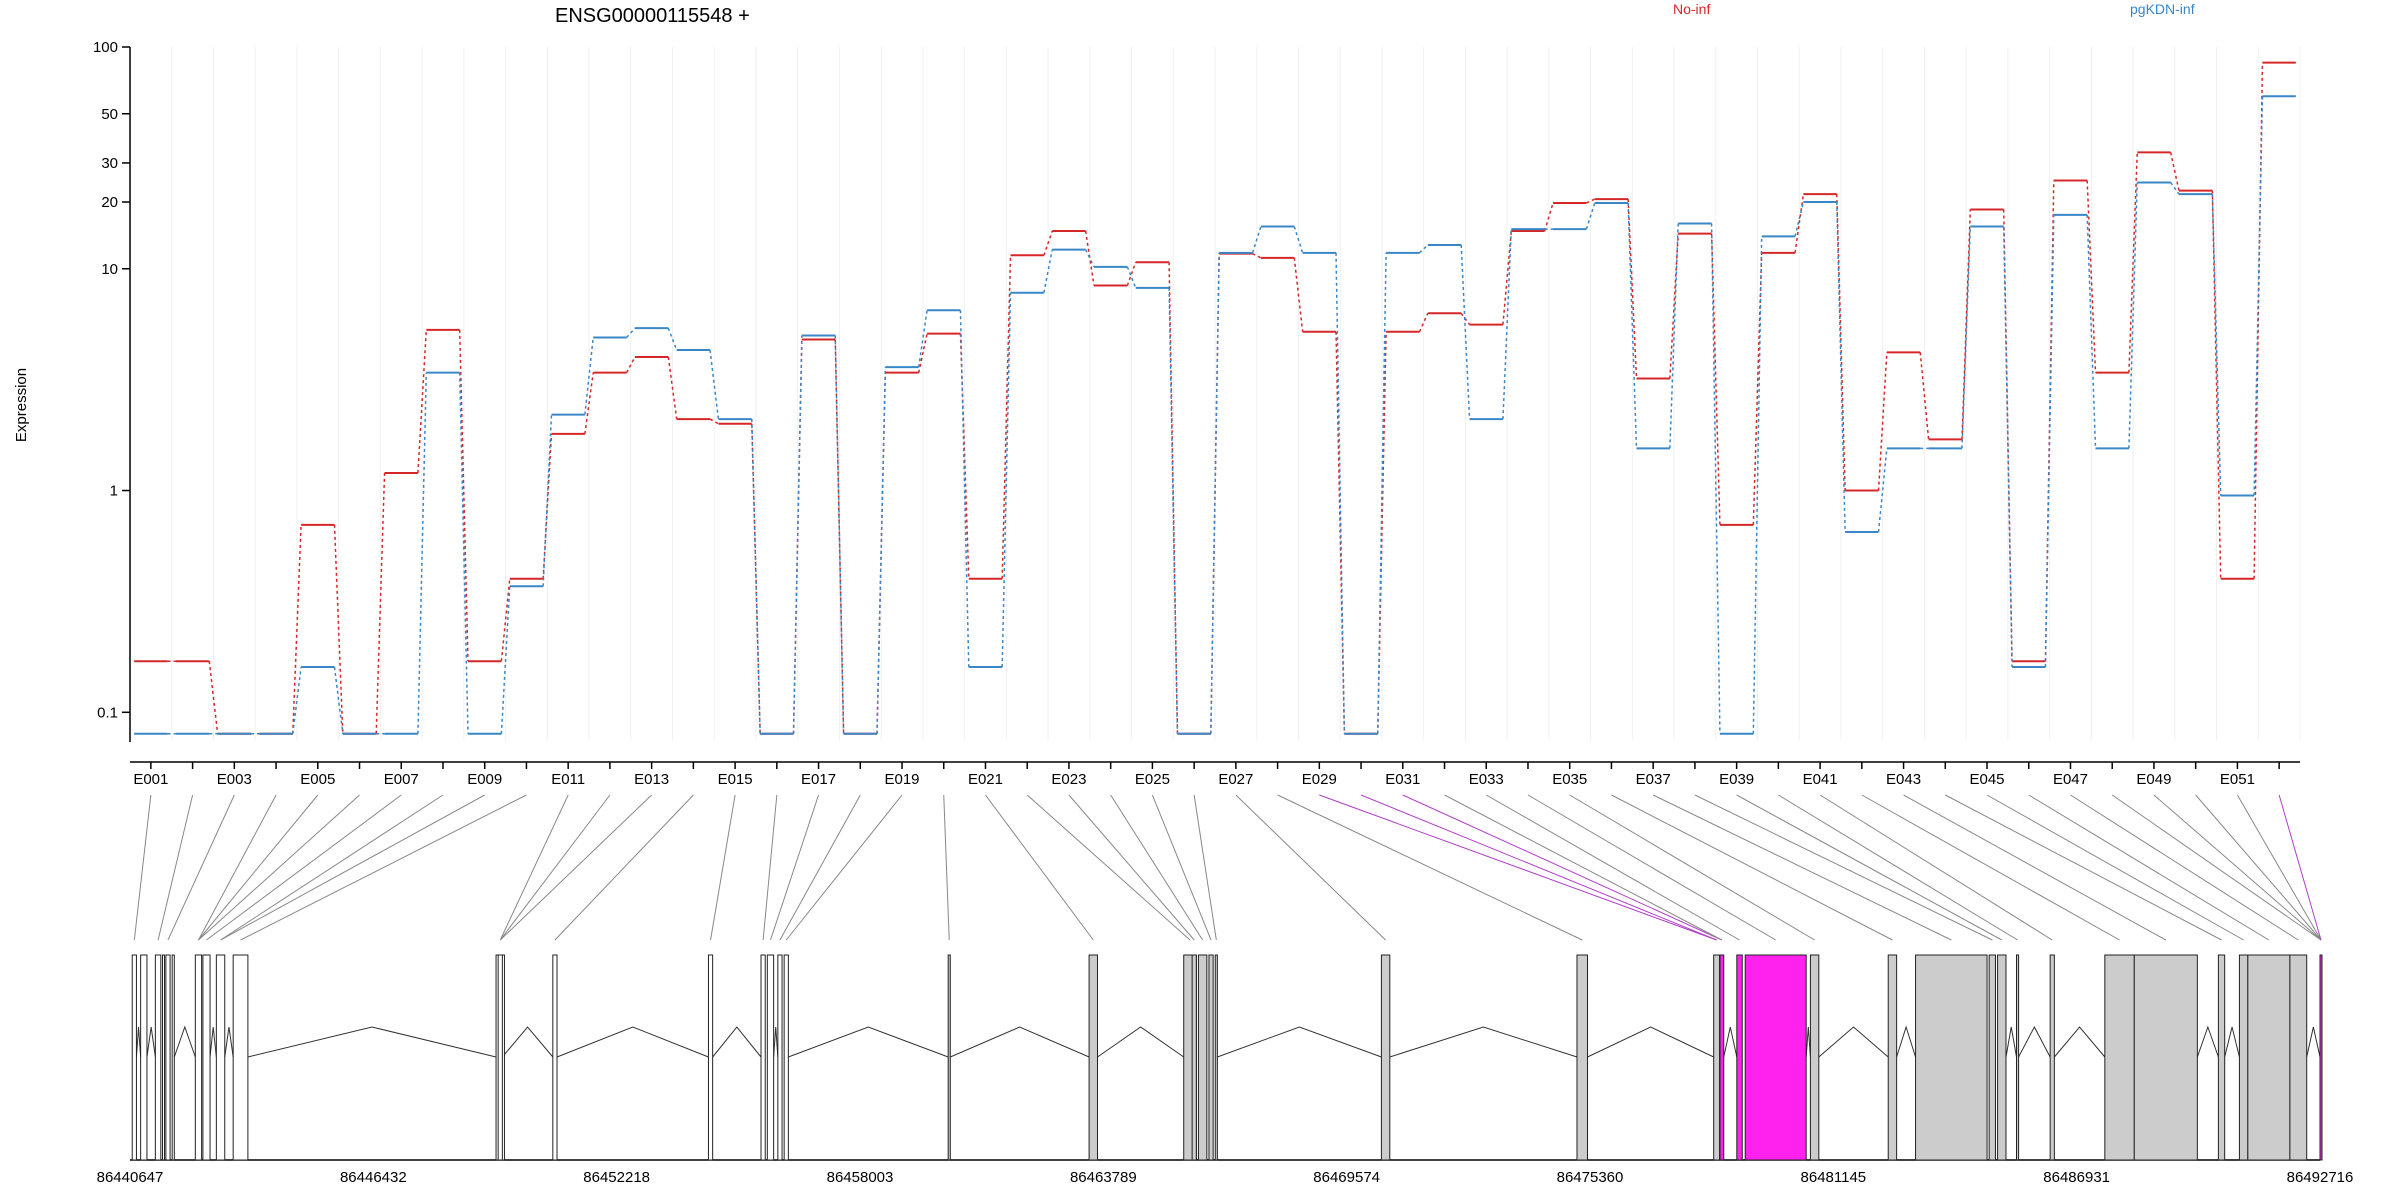 This screenshot has width=2400, height=1200. I want to click on x-tick-label: E031, so click(1402, 779).